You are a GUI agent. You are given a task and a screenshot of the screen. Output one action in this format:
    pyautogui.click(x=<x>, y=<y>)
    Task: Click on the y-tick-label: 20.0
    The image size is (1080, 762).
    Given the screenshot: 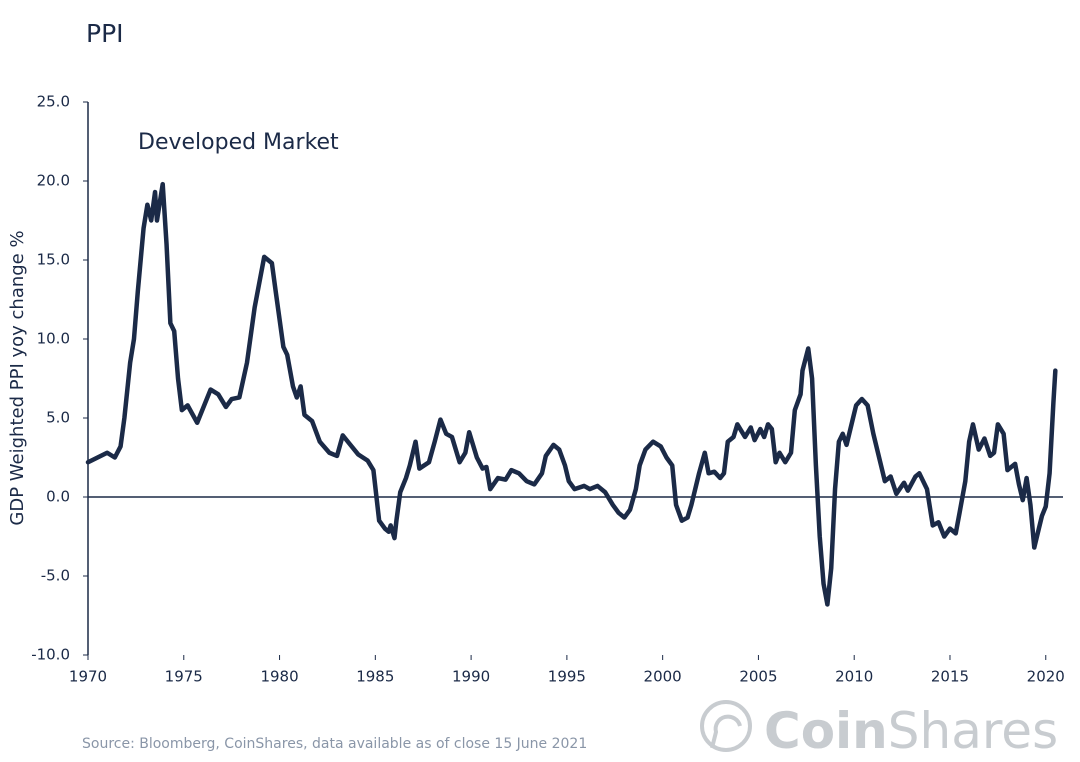 What is the action you would take?
    pyautogui.click(x=53, y=181)
    